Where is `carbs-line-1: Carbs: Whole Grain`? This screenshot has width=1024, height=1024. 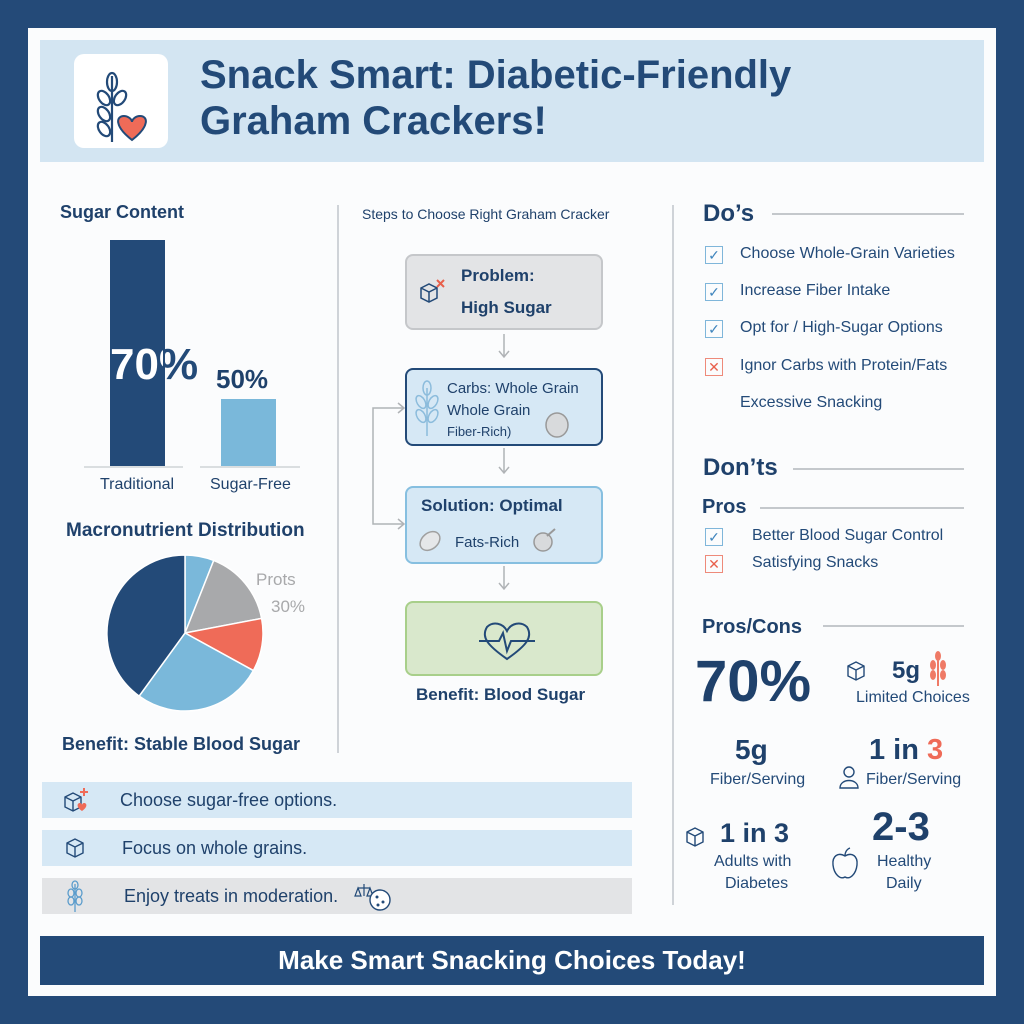
carbs-line-1: Carbs: Whole Grain is located at coordinates (513, 388).